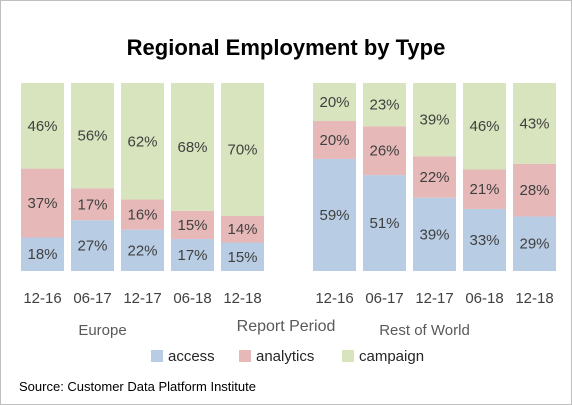 The width and height of the screenshot is (572, 405). I want to click on chart-title: Regional Employment by Type, so click(286, 47).